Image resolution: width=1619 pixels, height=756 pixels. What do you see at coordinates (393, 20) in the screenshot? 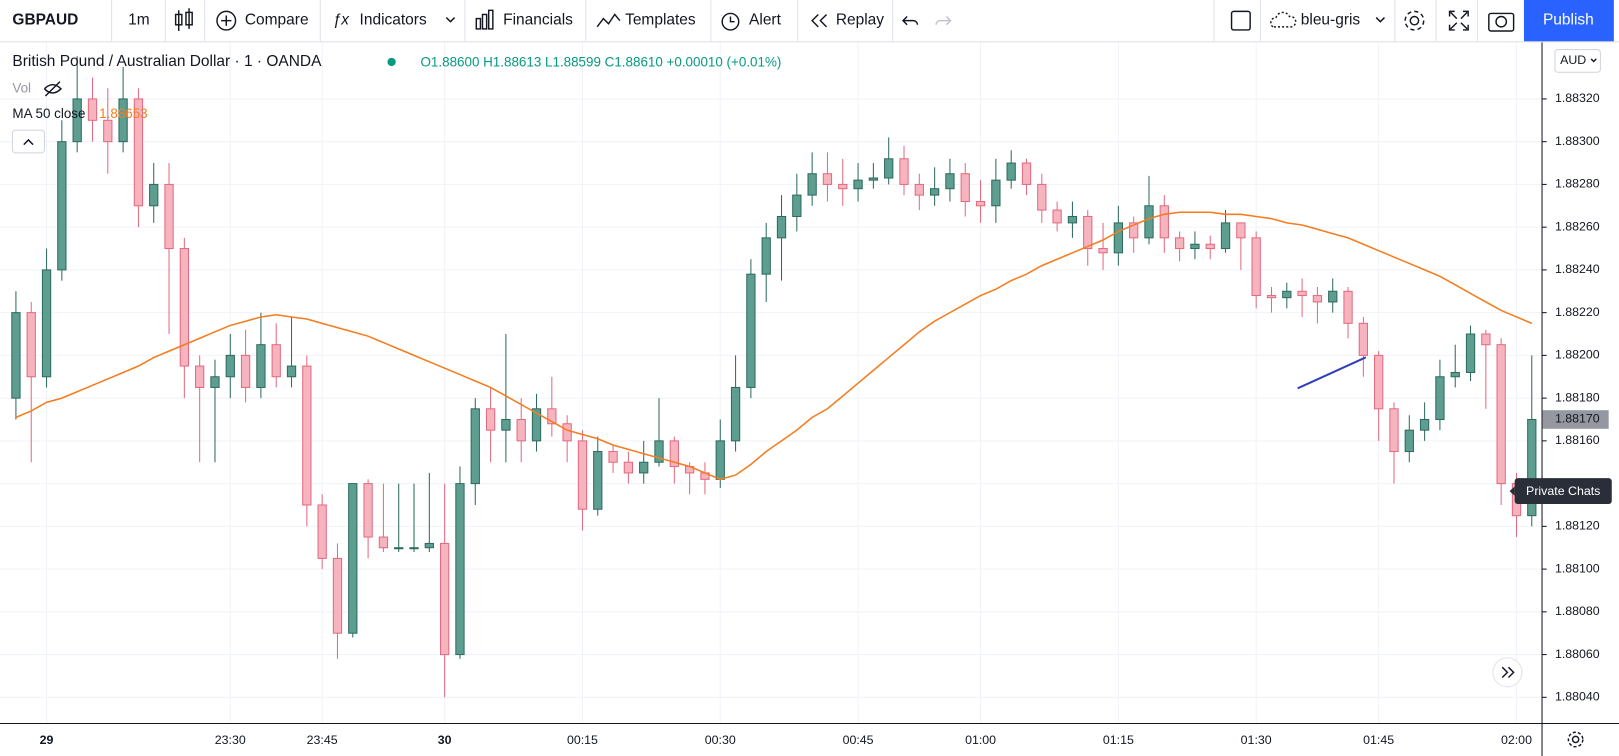
I see `indicators: Indicators` at bounding box center [393, 20].